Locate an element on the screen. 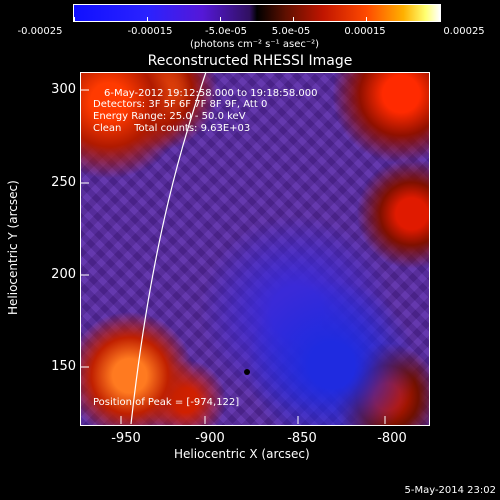 The height and width of the screenshot is (500, 500). footer-date: 5-May-2014 23:02 is located at coordinates (450, 490).